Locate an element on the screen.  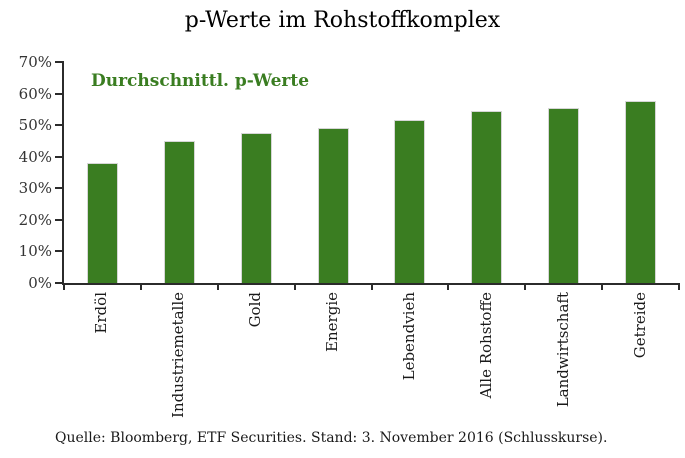
chart-title: p-Werte im Rohstoffkomplex is located at coordinates (342, 20).